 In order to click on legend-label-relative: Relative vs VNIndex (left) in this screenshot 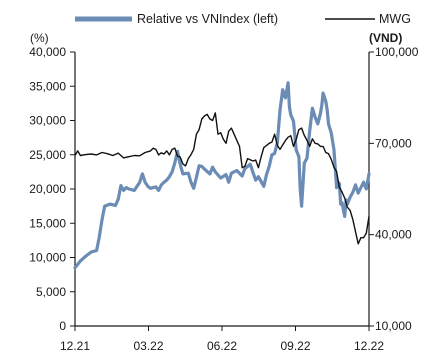, I will do `click(207, 19)`.